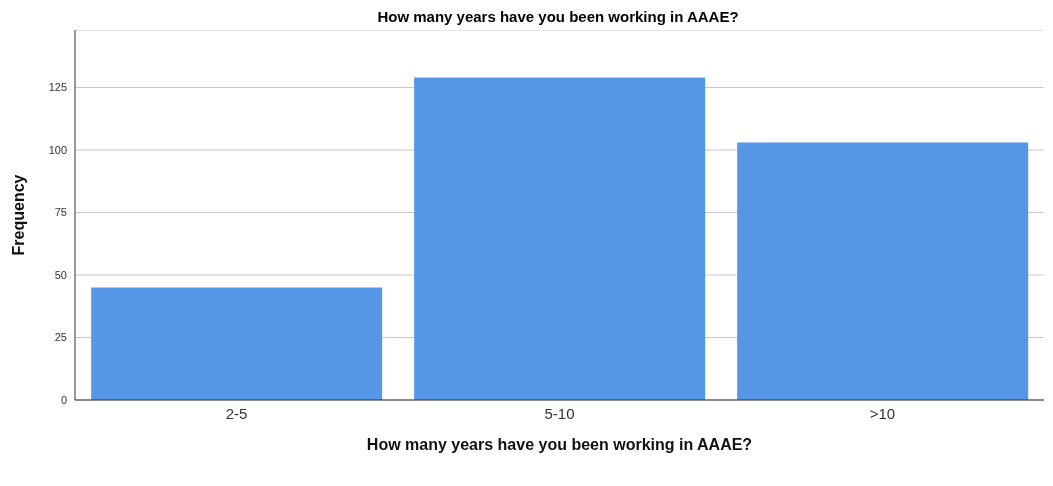  What do you see at coordinates (60, 212) in the screenshot?
I see `y-tick-label: 75` at bounding box center [60, 212].